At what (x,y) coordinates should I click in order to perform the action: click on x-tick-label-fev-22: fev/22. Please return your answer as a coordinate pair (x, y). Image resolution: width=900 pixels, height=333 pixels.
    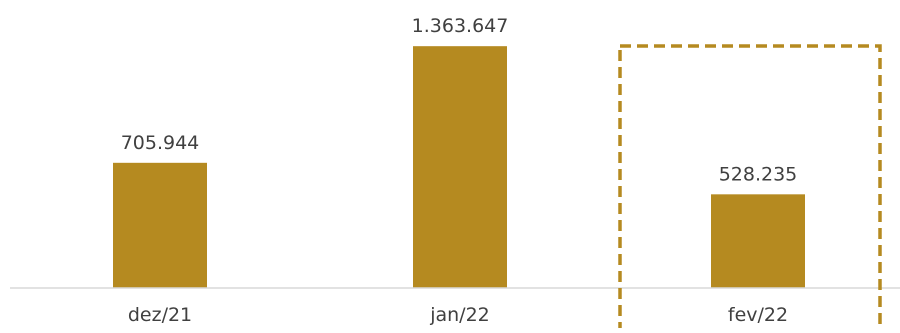
    Looking at the image, I should click on (758, 315).